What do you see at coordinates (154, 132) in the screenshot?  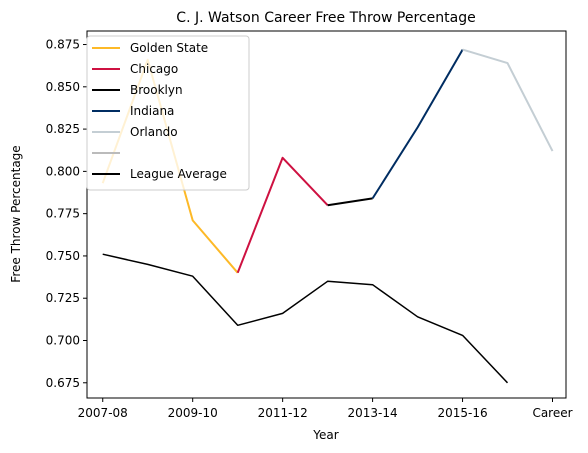 I see `legend-label-orlando-4: Orlando` at bounding box center [154, 132].